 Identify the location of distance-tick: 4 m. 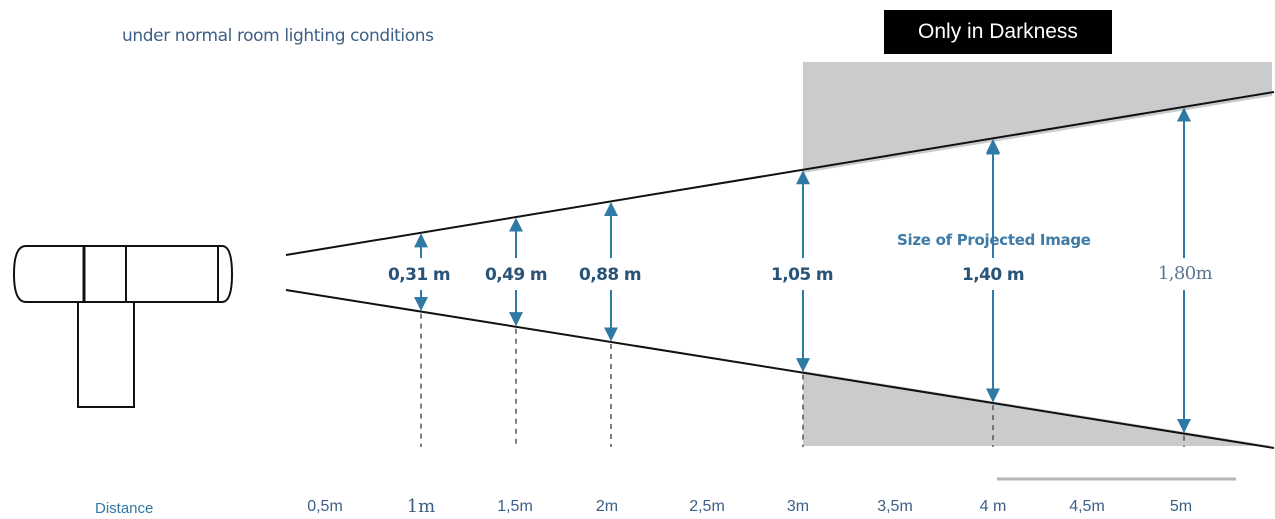
(993, 506).